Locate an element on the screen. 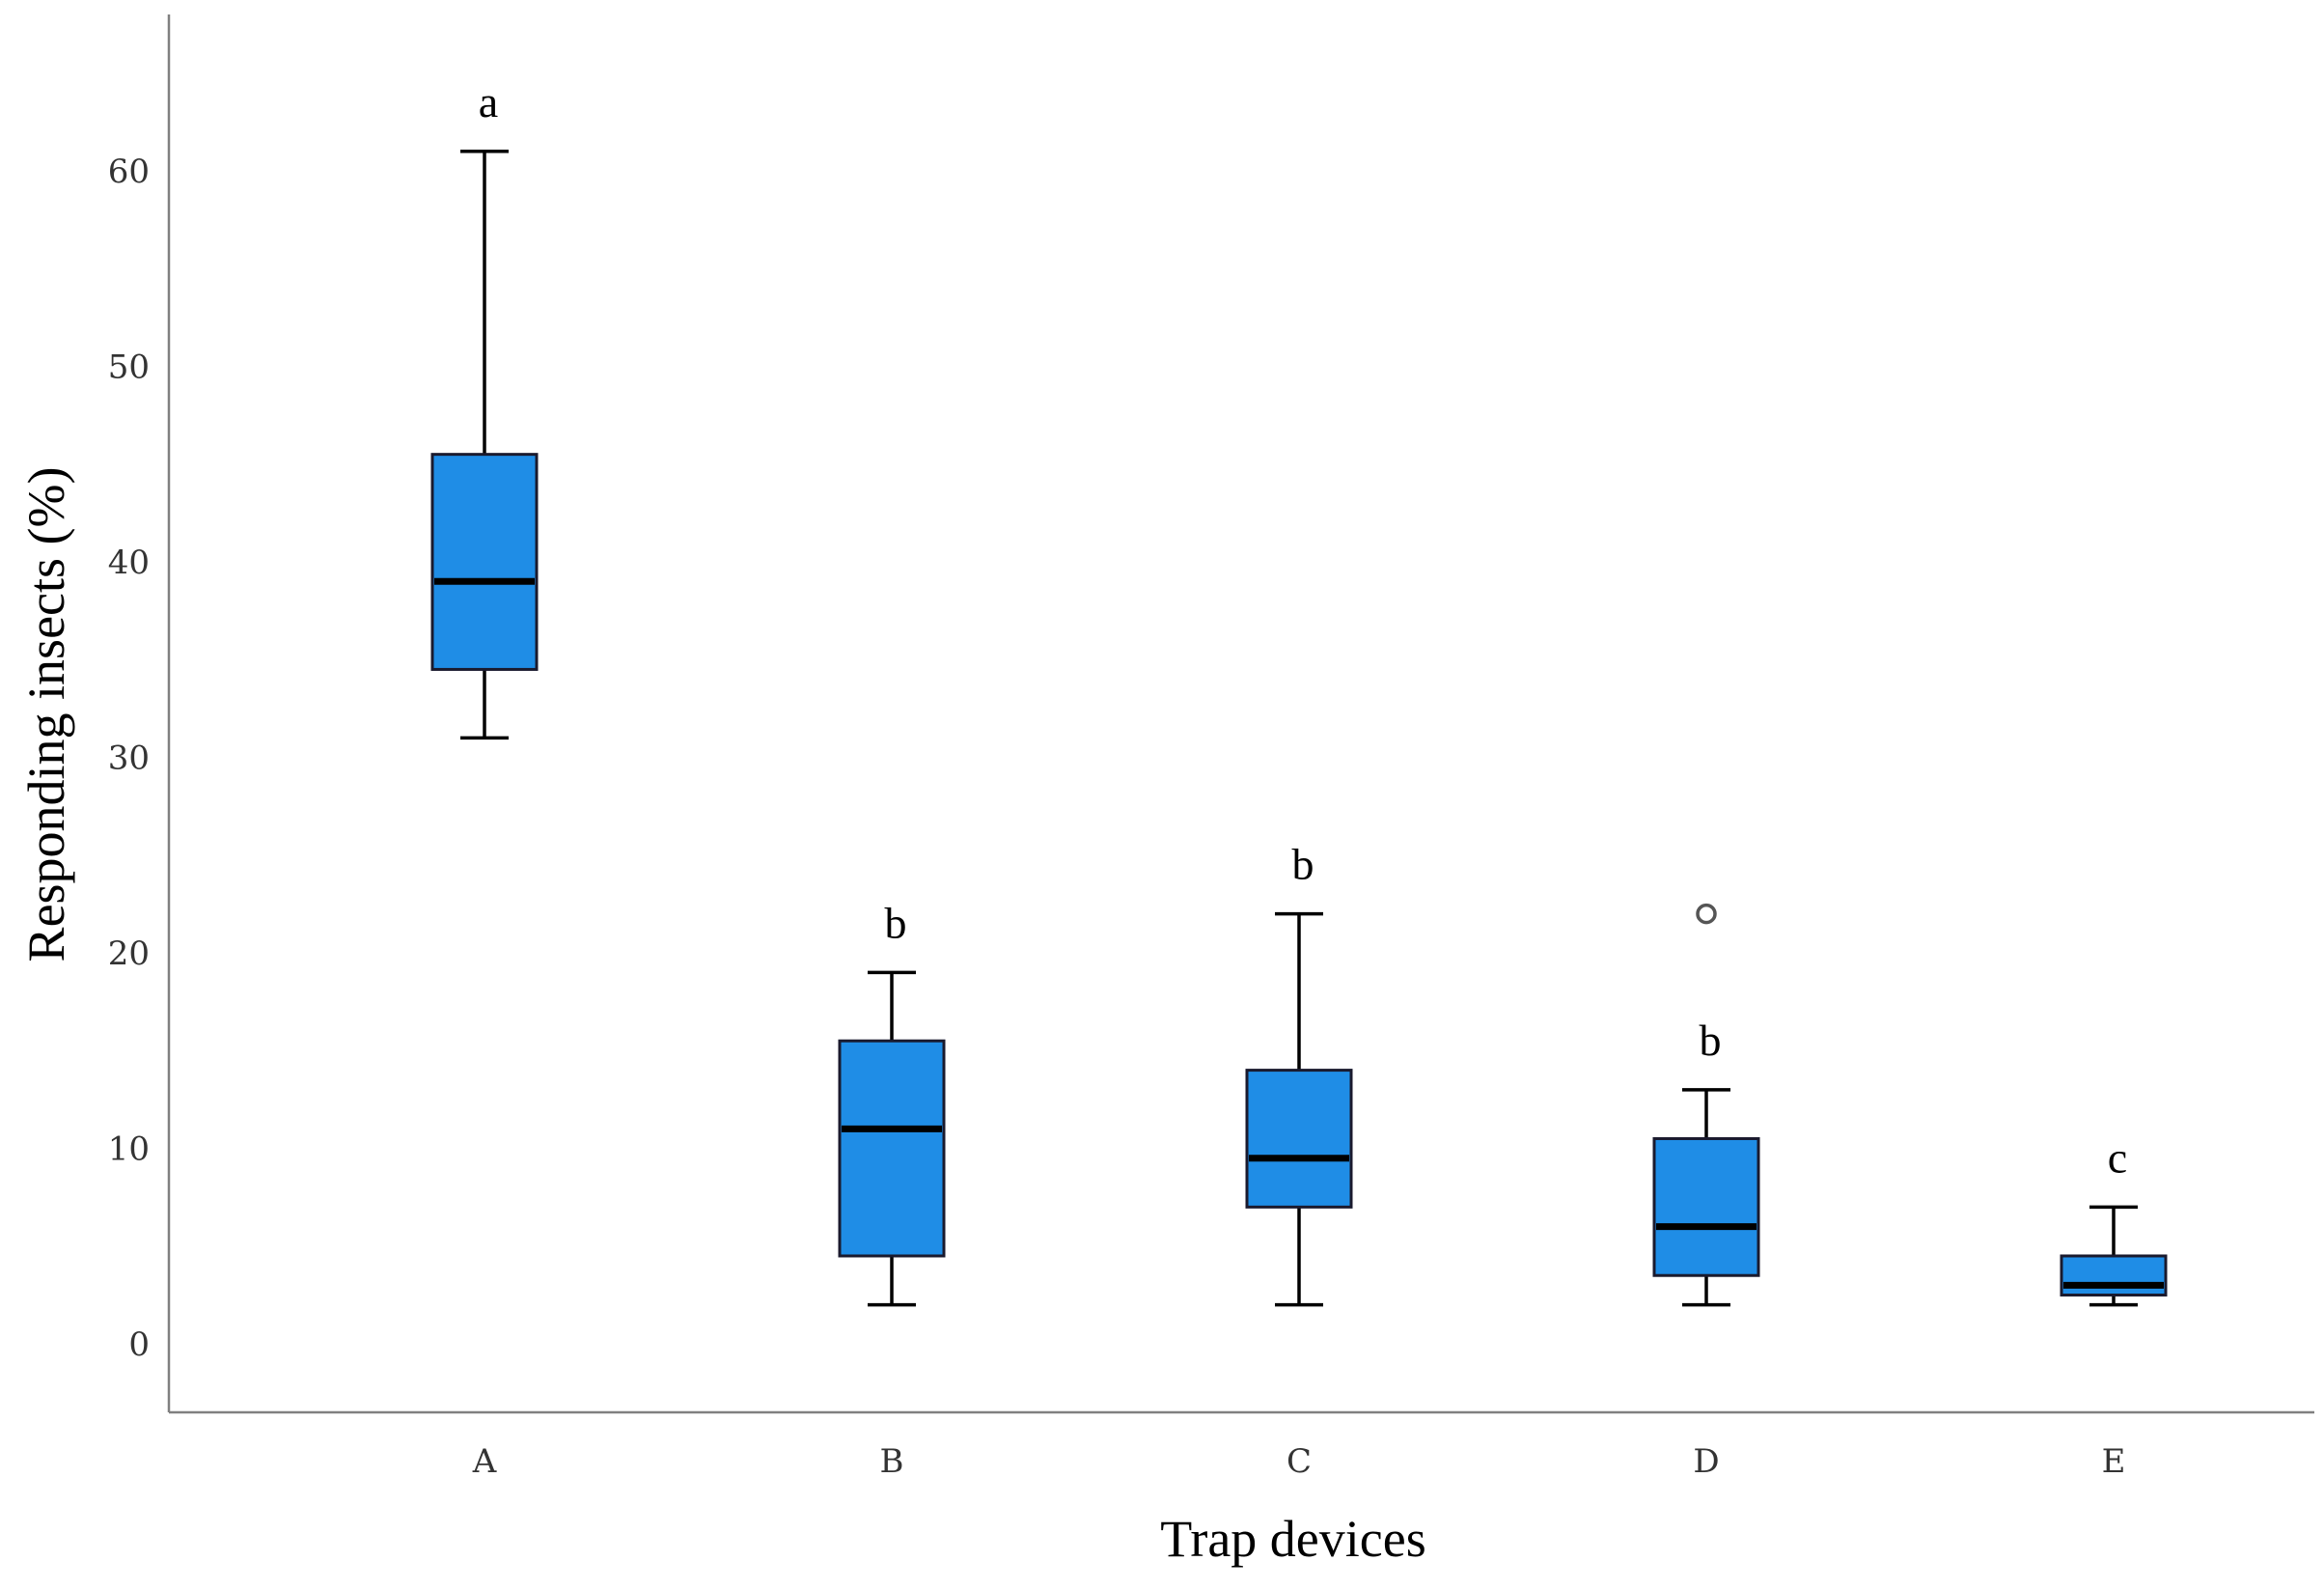 Image resolution: width=2324 pixels, height=1589 pixels. y-tick-labels: 0 10 20 30 40 50 60 is located at coordinates (129, 758).